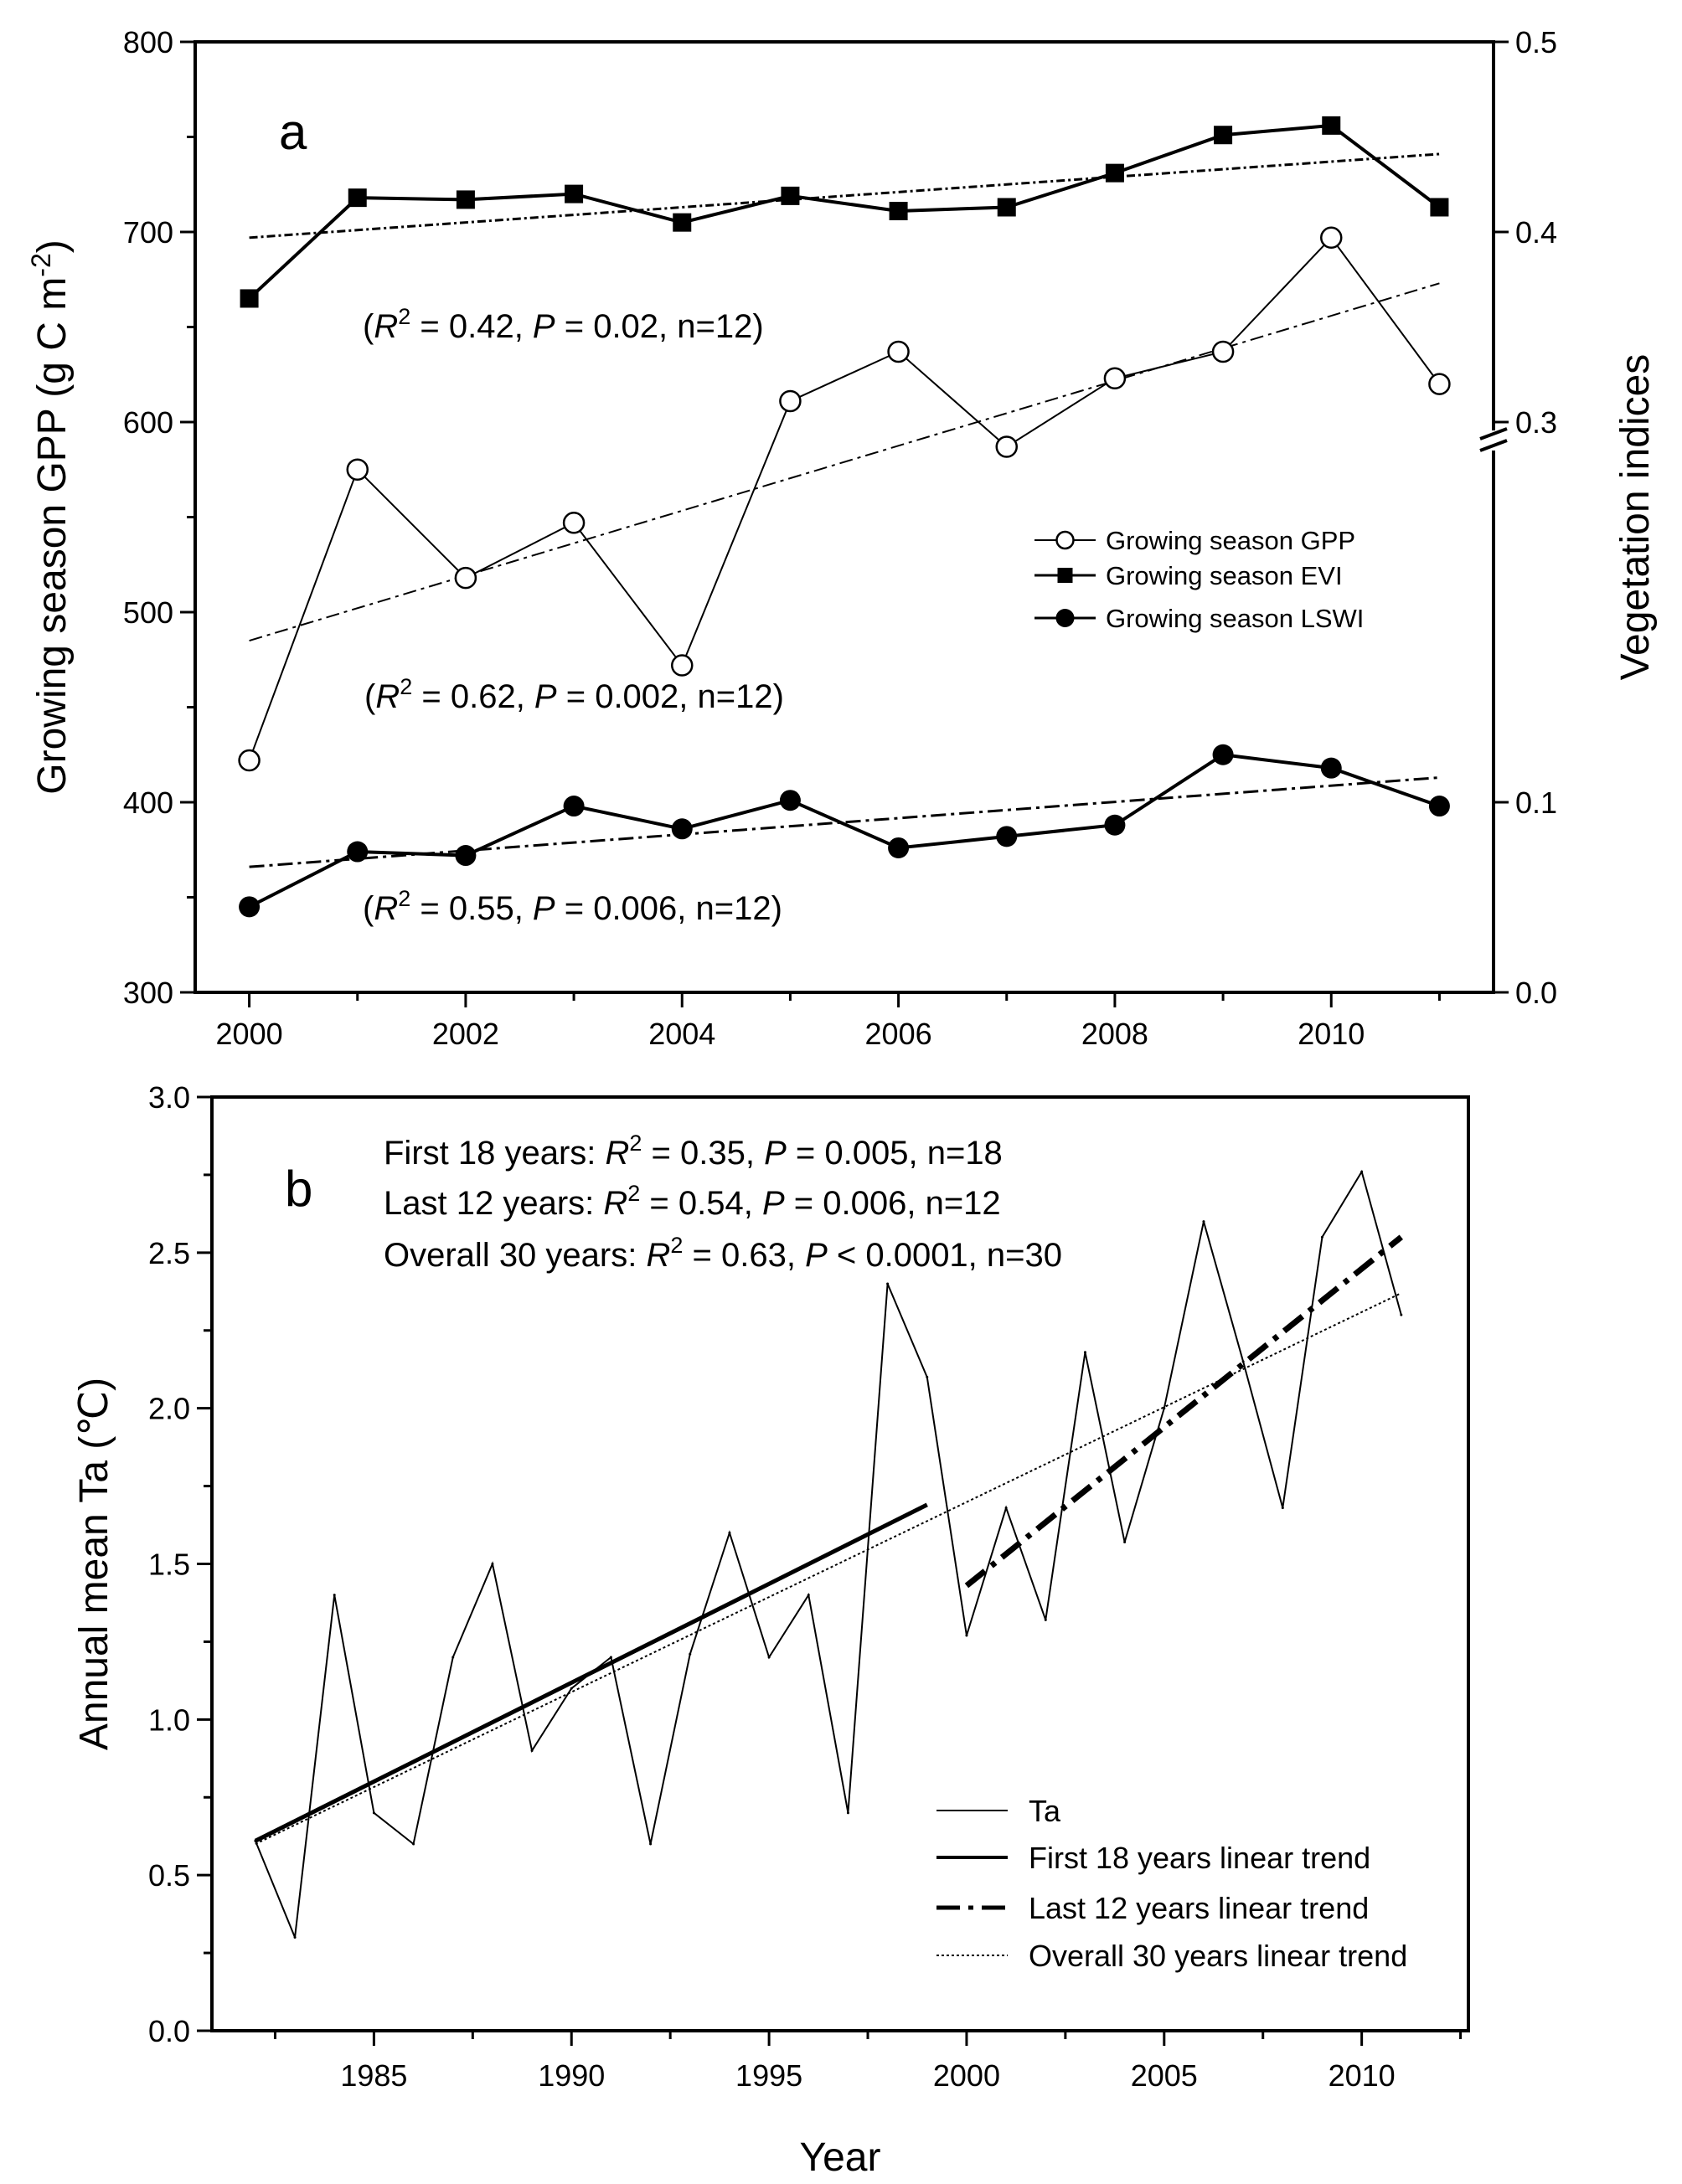  I want to click on stat-text: Overall 30 years:, so click(515, 1255).